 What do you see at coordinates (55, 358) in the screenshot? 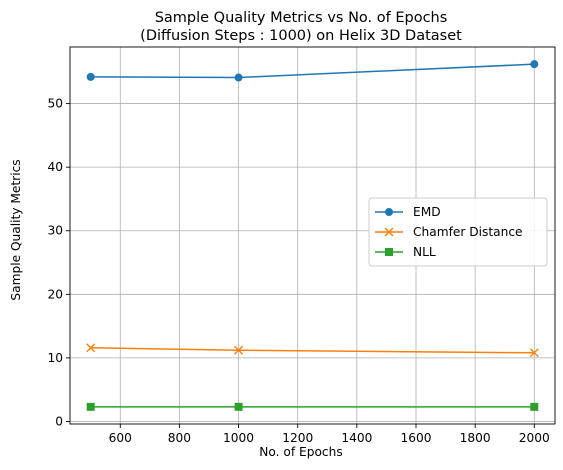
I see `y-tick-label: 10` at bounding box center [55, 358].